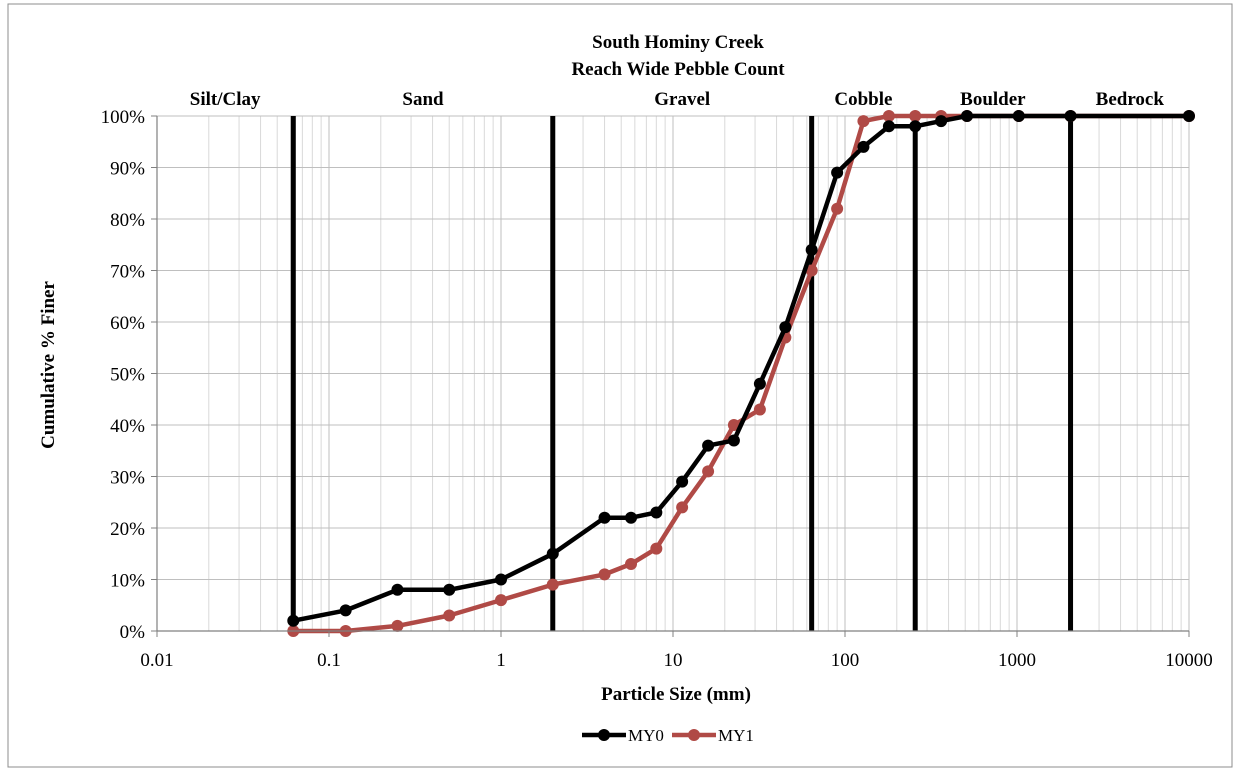  What do you see at coordinates (676, 694) in the screenshot?
I see `x-axis-title: Particle Size (mm)` at bounding box center [676, 694].